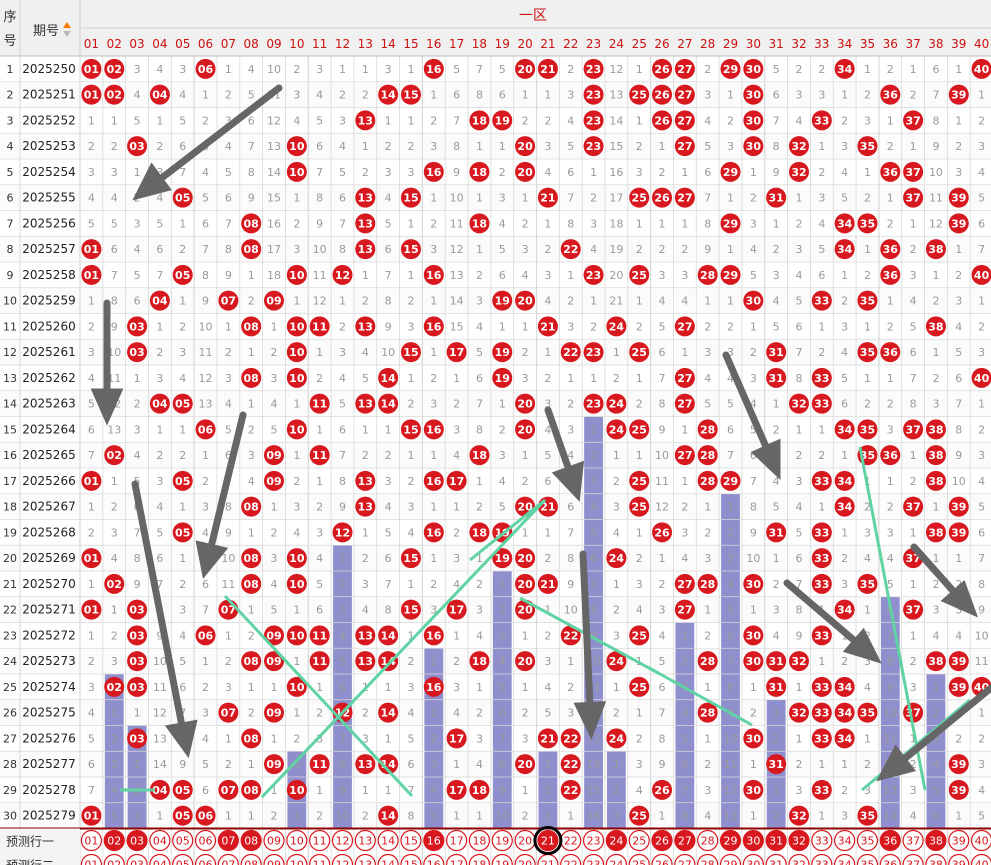  I want to click on prediction-ball: 27, so click(685, 840).